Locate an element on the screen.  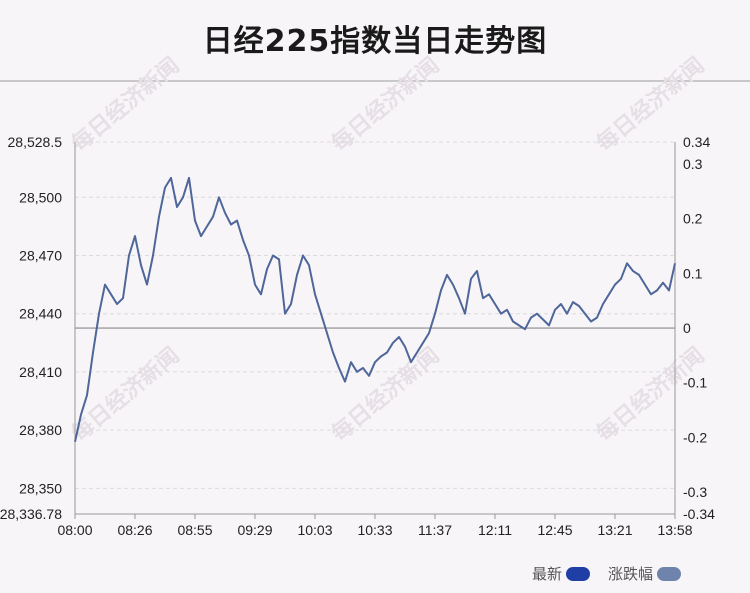
y-right-tick-label: 0.2 is located at coordinates (693, 219).